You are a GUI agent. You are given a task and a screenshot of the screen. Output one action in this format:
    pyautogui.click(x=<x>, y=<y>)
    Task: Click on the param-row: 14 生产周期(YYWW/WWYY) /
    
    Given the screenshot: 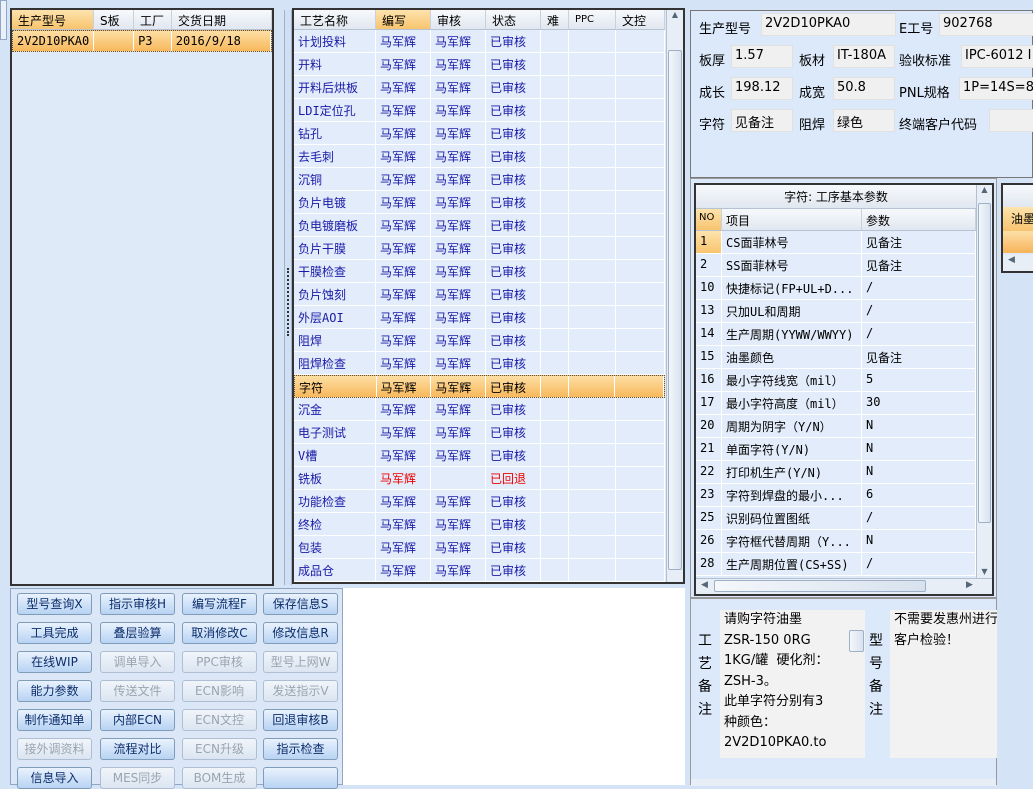 What is the action you would take?
    pyautogui.click(x=836, y=334)
    